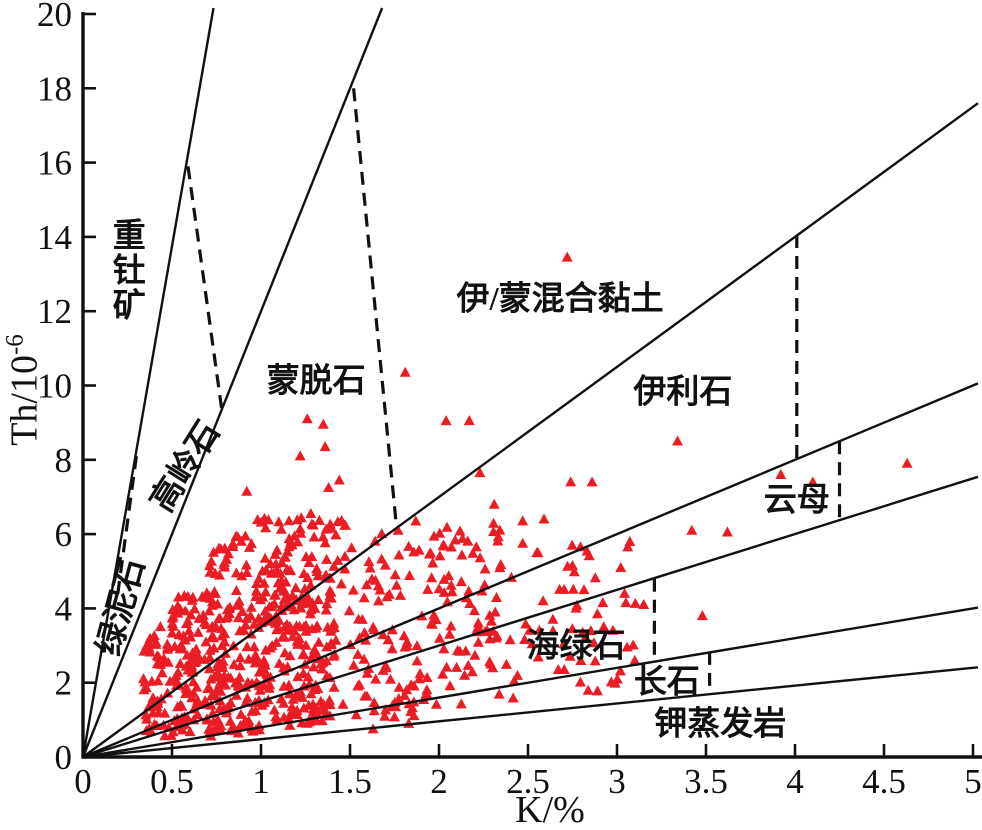  I want to click on y-tick-label: 6, so click(64, 534).